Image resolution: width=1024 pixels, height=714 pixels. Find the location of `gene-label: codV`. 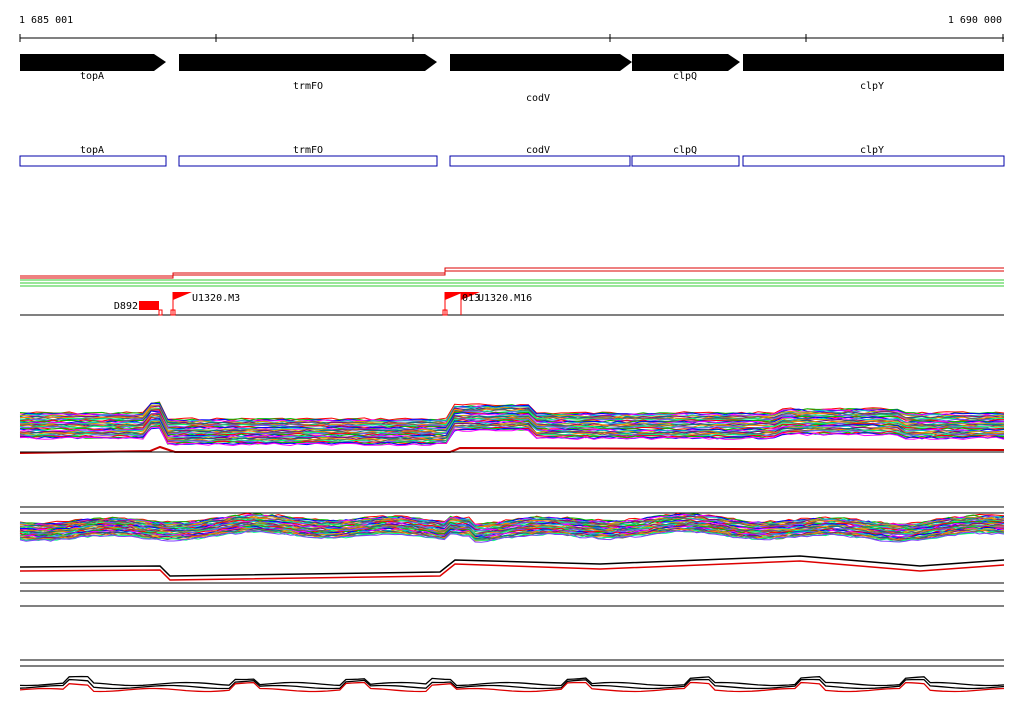

gene-label: codV is located at coordinates (538, 98).